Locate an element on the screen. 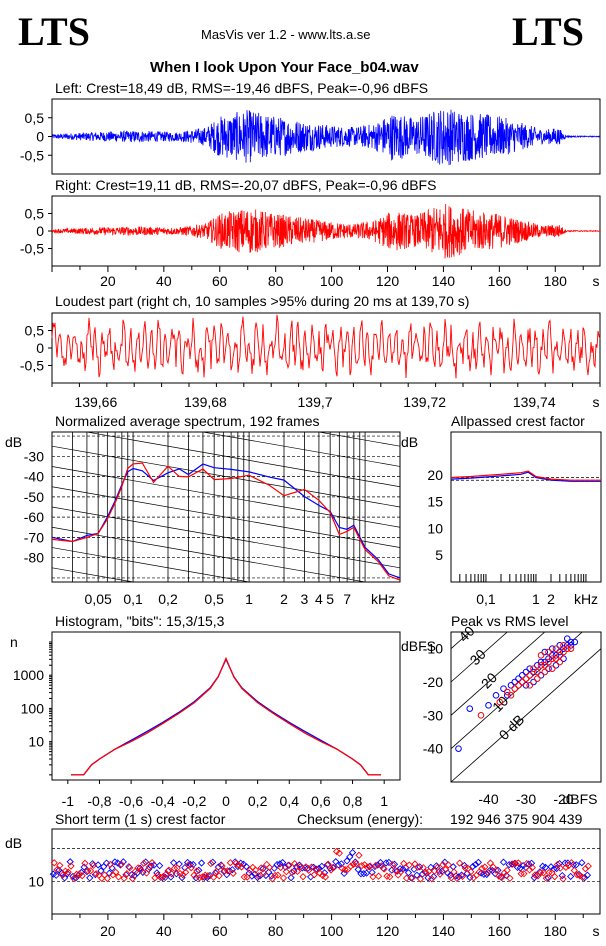 This screenshot has height=946, width=606. histogram-series-left is located at coordinates (226, 716).